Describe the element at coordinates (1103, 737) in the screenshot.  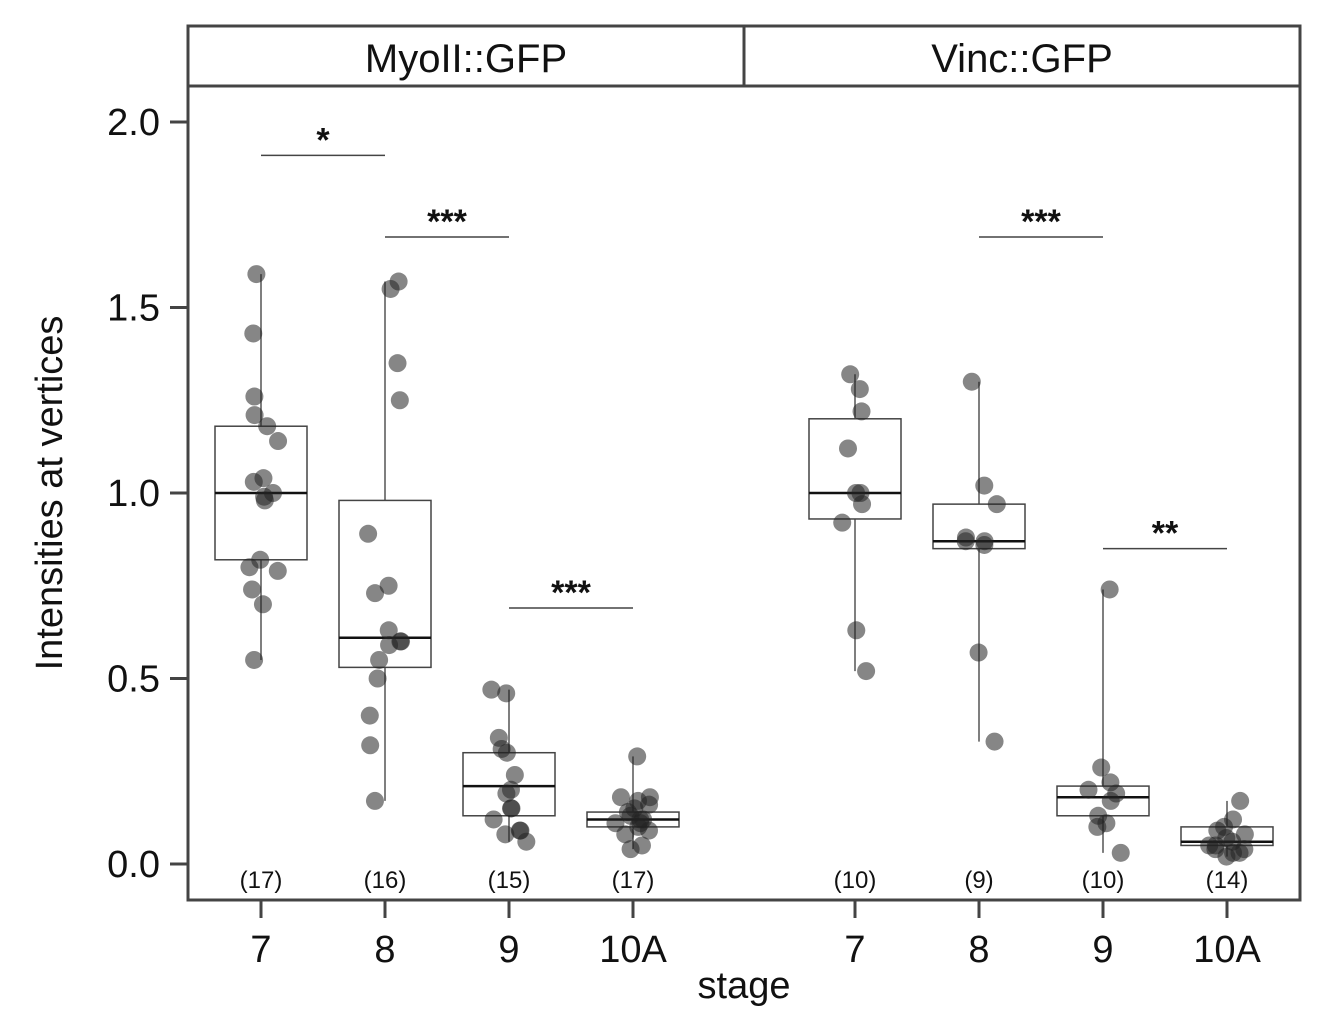
I see `group-stage-9: (10)` at that location.